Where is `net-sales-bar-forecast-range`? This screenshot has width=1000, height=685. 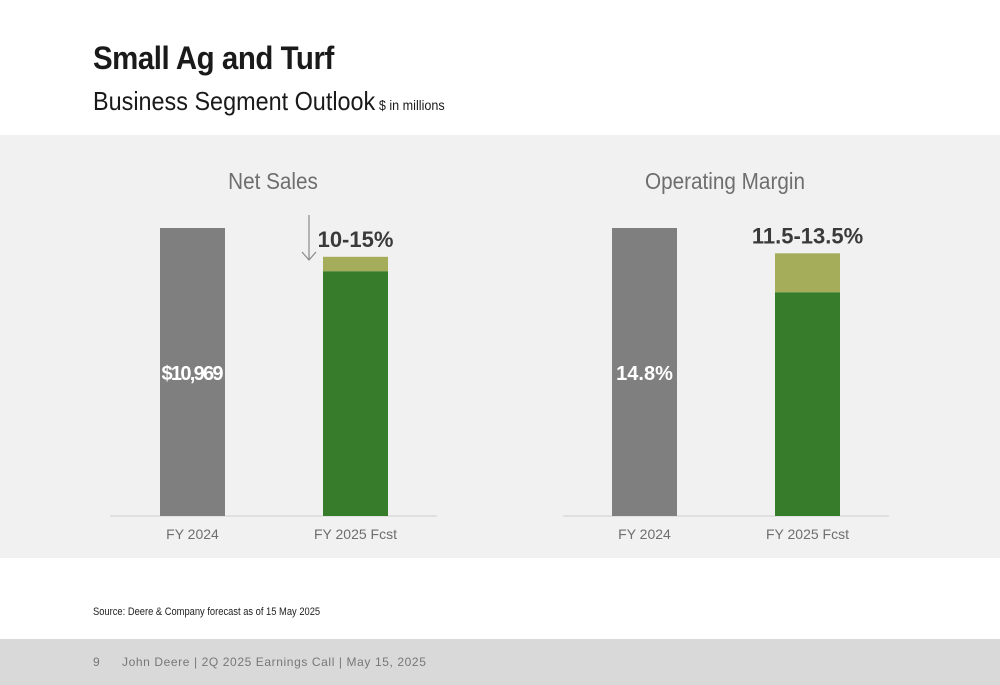
net-sales-bar-forecast-range is located at coordinates (355, 264).